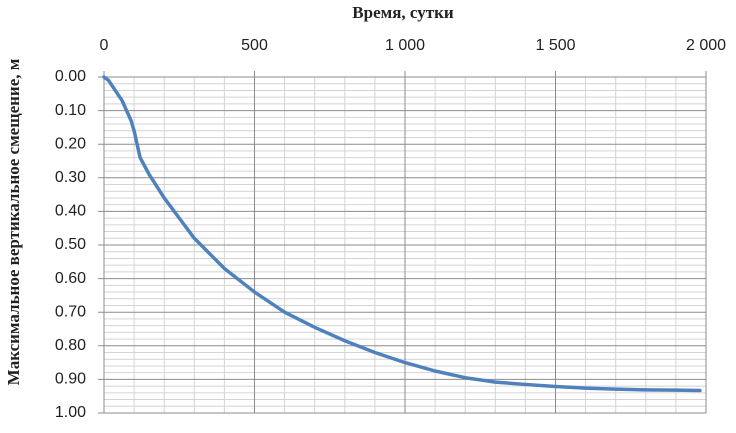 Image resolution: width=736 pixels, height=433 pixels. What do you see at coordinates (70, 345) in the screenshot?
I see `y-tick-label: 0.80` at bounding box center [70, 345].